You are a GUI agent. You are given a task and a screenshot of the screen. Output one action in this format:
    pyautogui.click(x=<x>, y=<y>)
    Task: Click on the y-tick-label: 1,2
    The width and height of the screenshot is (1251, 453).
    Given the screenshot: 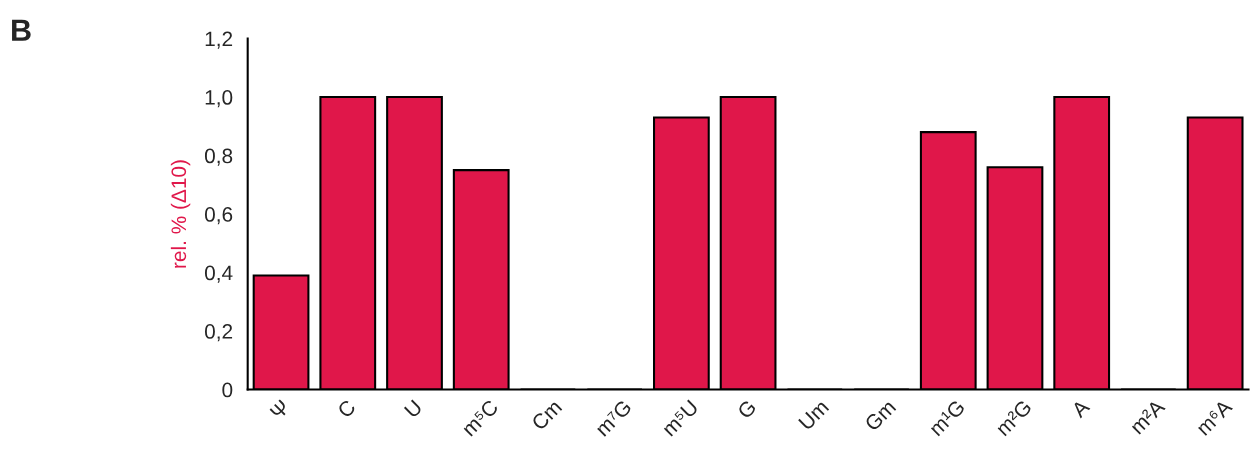 What is the action you would take?
    pyautogui.click(x=219, y=40)
    